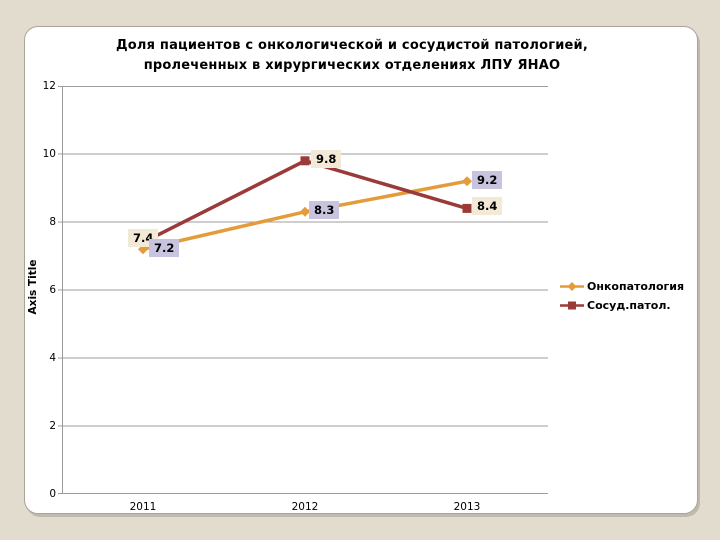  Describe the element at coordinates (324, 209) in the screenshot. I see `data-label: 8.3` at that location.